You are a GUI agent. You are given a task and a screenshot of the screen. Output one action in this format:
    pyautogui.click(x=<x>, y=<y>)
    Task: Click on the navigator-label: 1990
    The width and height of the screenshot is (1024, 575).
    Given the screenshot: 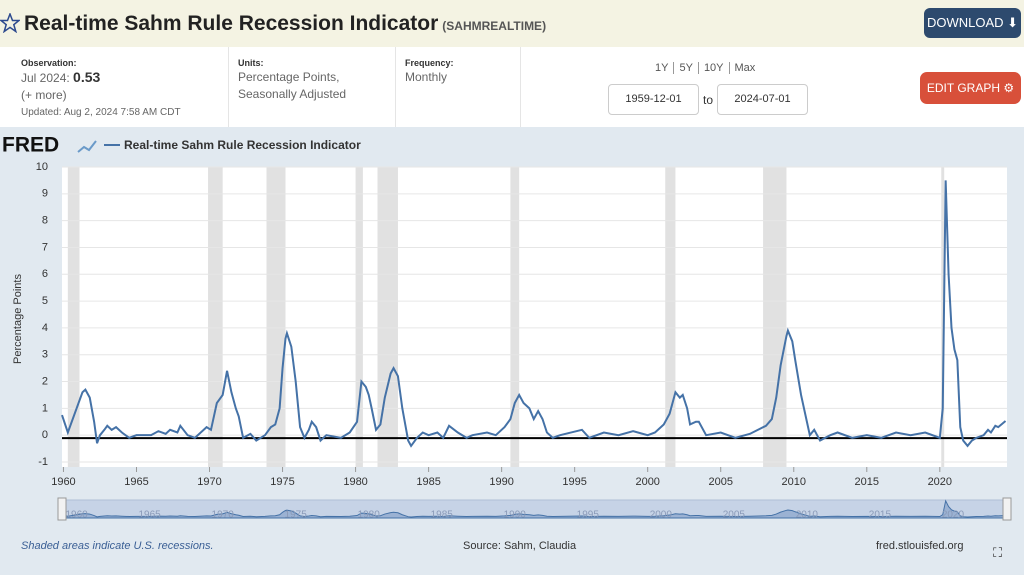 What is the action you would take?
    pyautogui.click(x=515, y=515)
    